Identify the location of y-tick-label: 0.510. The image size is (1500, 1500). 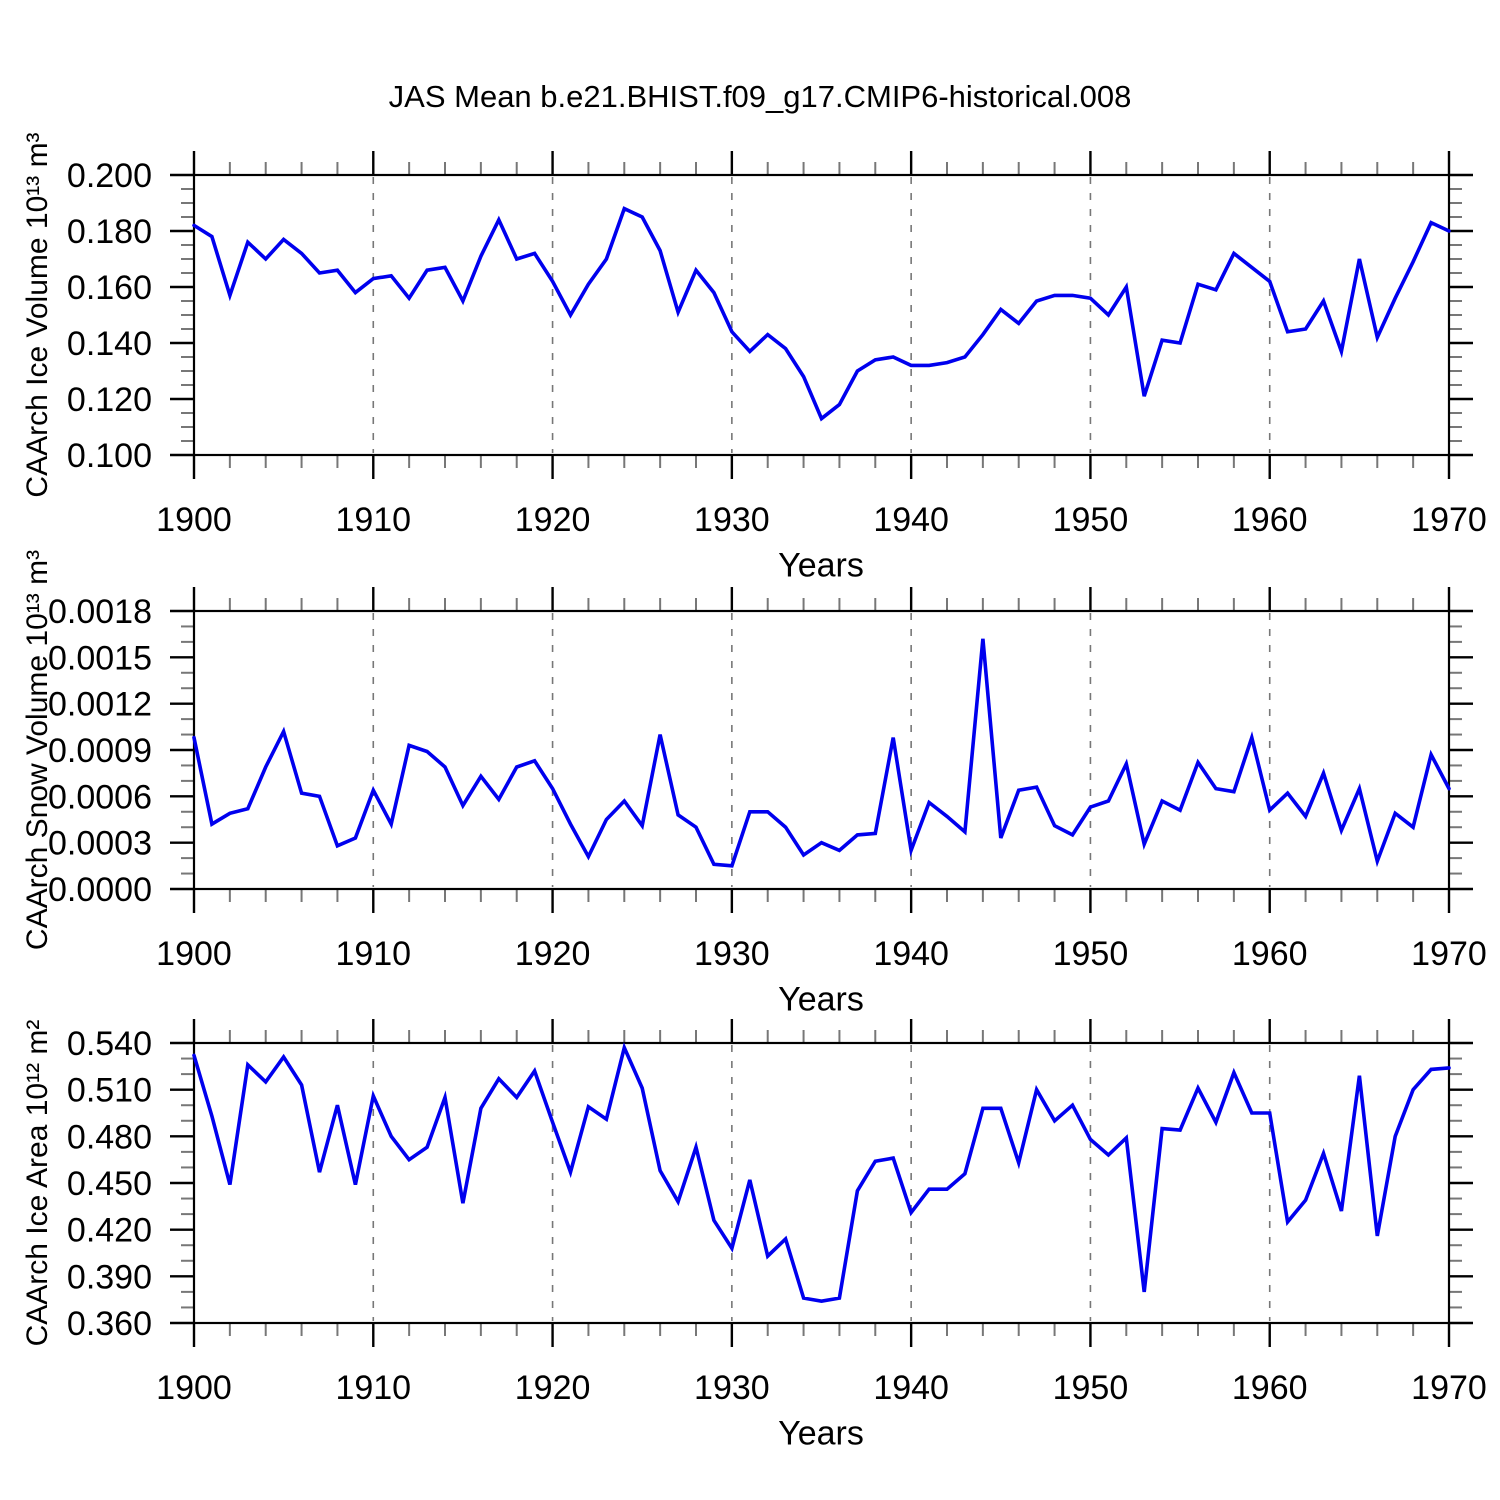
(109, 1091).